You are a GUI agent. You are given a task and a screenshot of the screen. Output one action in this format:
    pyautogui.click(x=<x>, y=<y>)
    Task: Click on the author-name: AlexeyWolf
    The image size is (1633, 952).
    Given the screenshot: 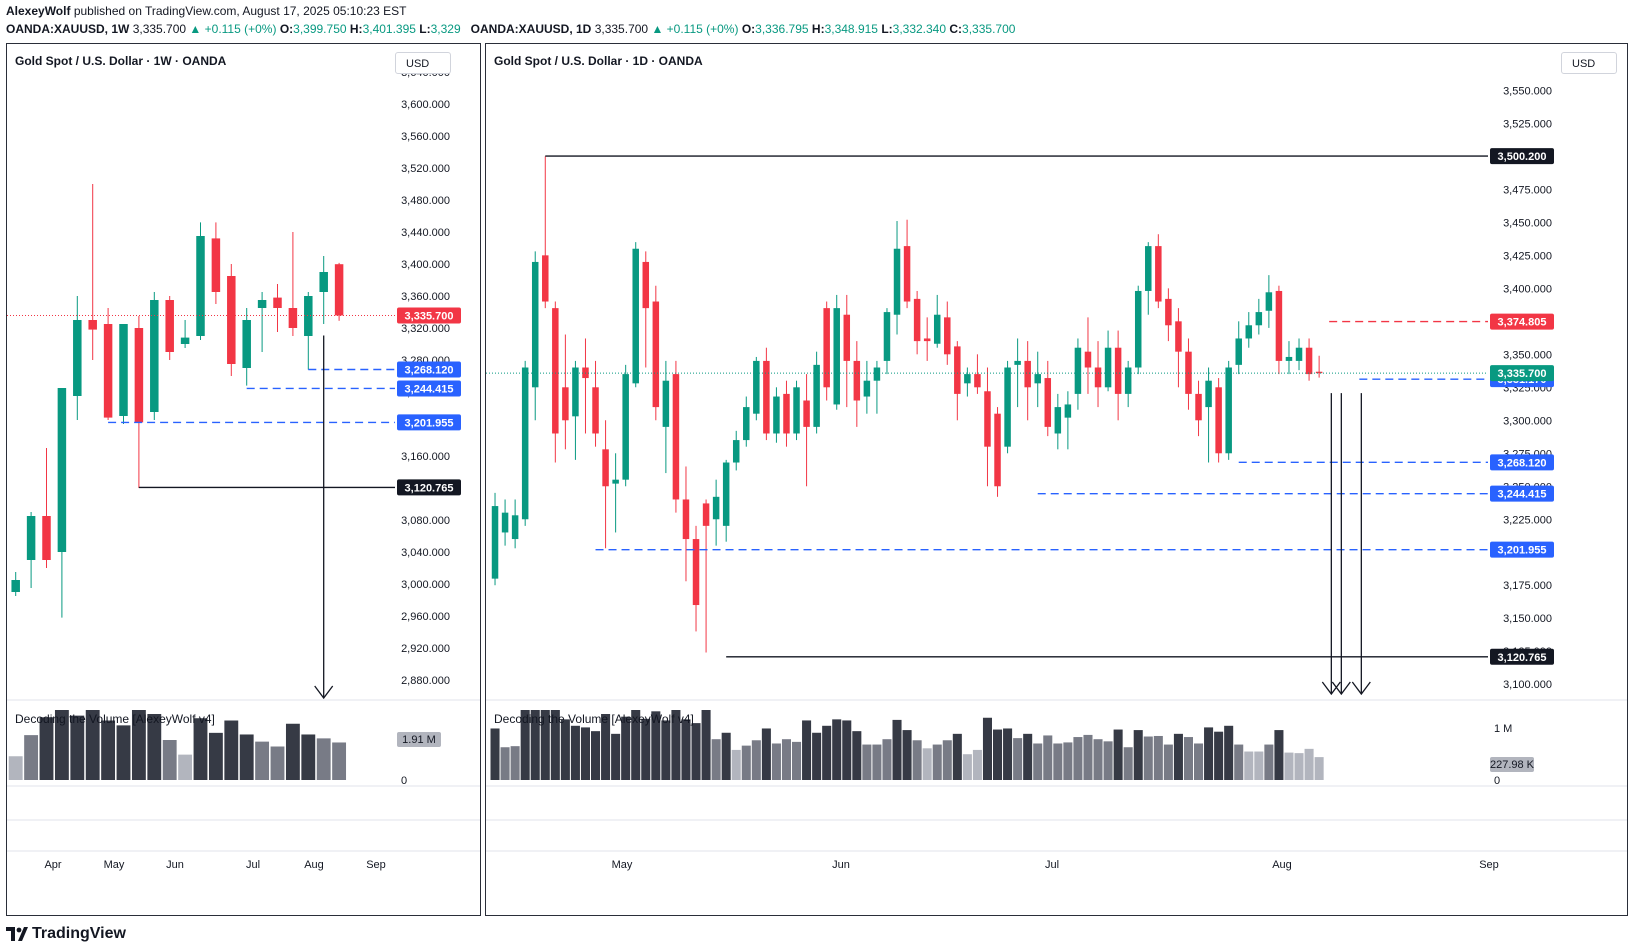 What is the action you would take?
    pyautogui.click(x=38, y=11)
    